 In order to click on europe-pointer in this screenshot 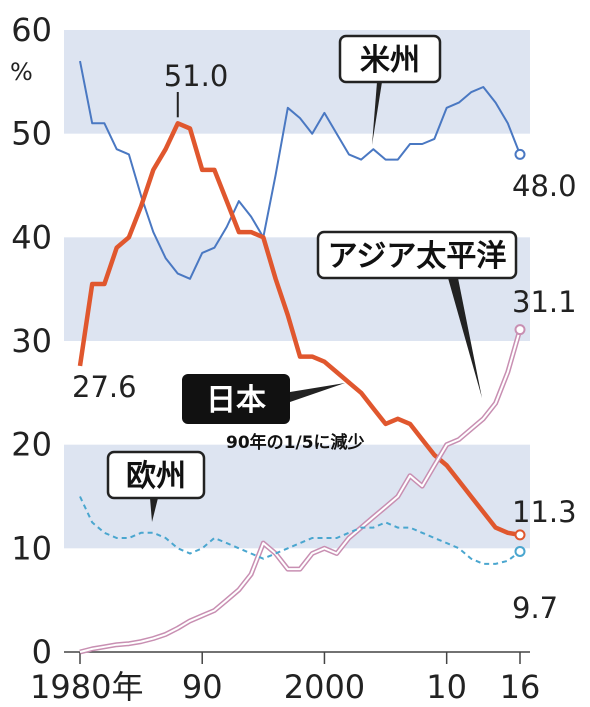, I will do `click(154, 510)`.